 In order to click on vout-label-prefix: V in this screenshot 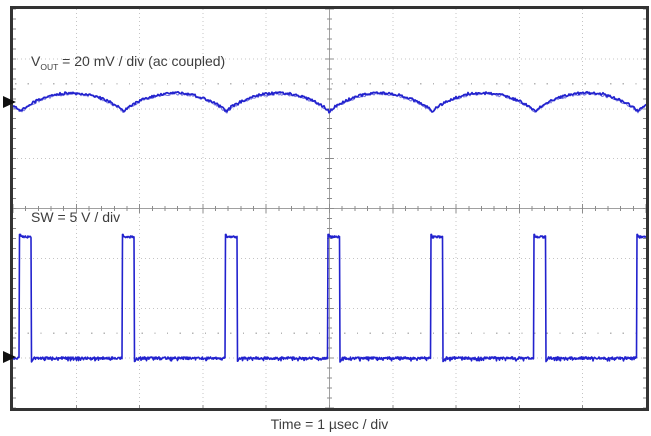, I will do `click(36, 61)`.